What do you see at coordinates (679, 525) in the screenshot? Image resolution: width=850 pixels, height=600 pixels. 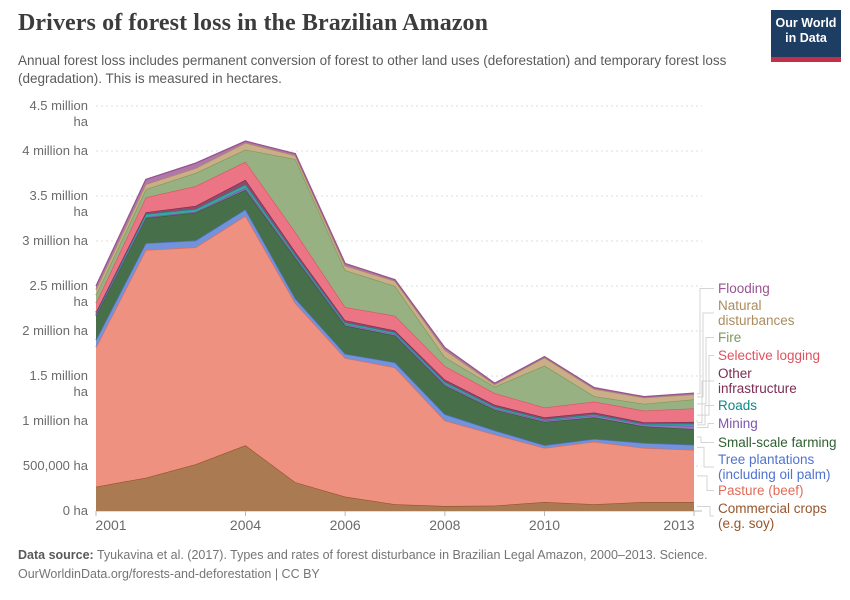 I see `x-axis-tick-label: 2013` at bounding box center [679, 525].